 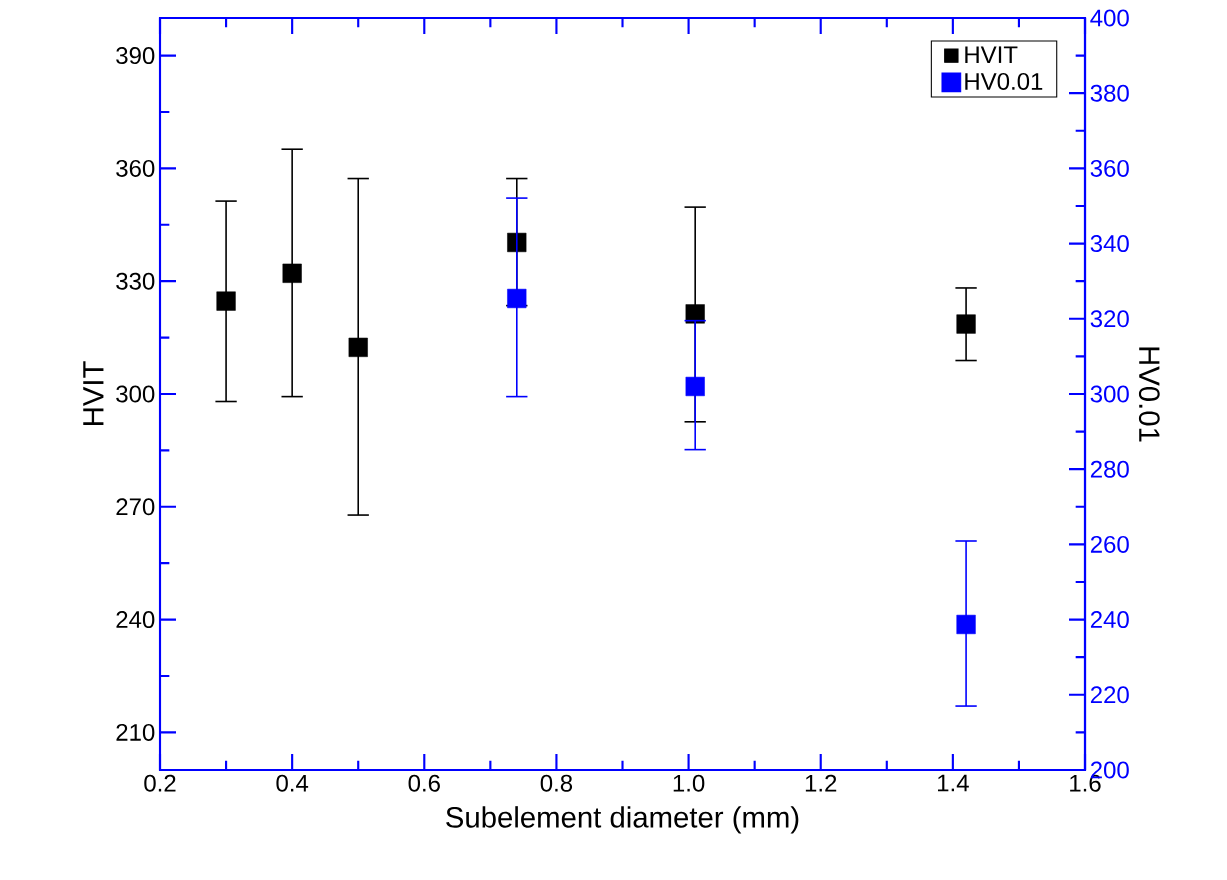 What do you see at coordinates (1109, 319) in the screenshot?
I see `y2-tick-label: 320` at bounding box center [1109, 319].